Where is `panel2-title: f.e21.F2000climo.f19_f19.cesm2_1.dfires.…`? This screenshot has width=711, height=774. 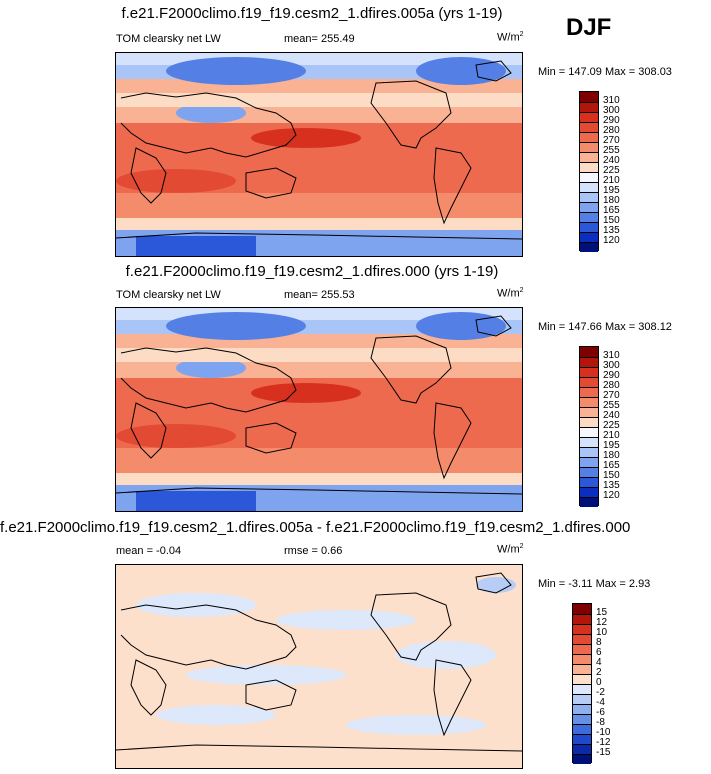 panel2-title: f.e21.F2000climo.f19_f19.cesm2_1.dfires.… is located at coordinates (312, 271).